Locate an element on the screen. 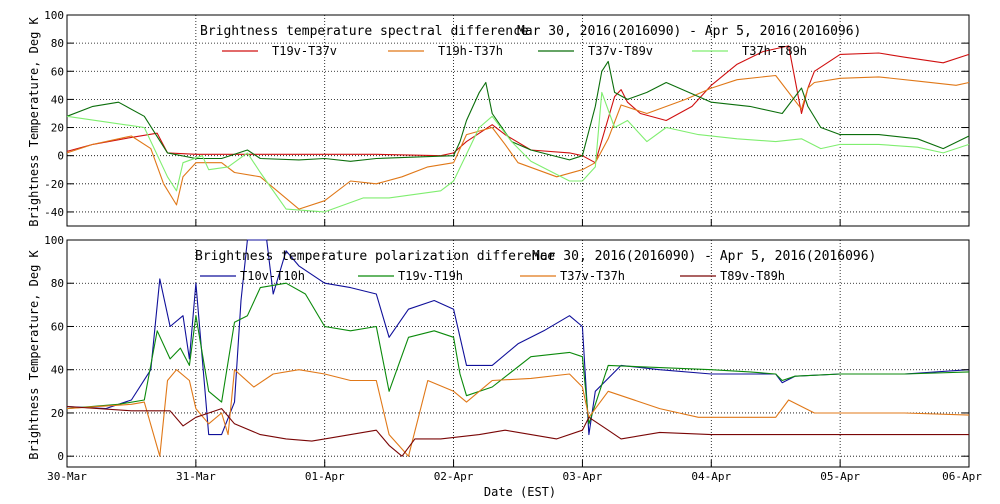 Image resolution: width=1000 pixels, height=504 pixels. legend-label: T10v-T10h is located at coordinates (272, 276).